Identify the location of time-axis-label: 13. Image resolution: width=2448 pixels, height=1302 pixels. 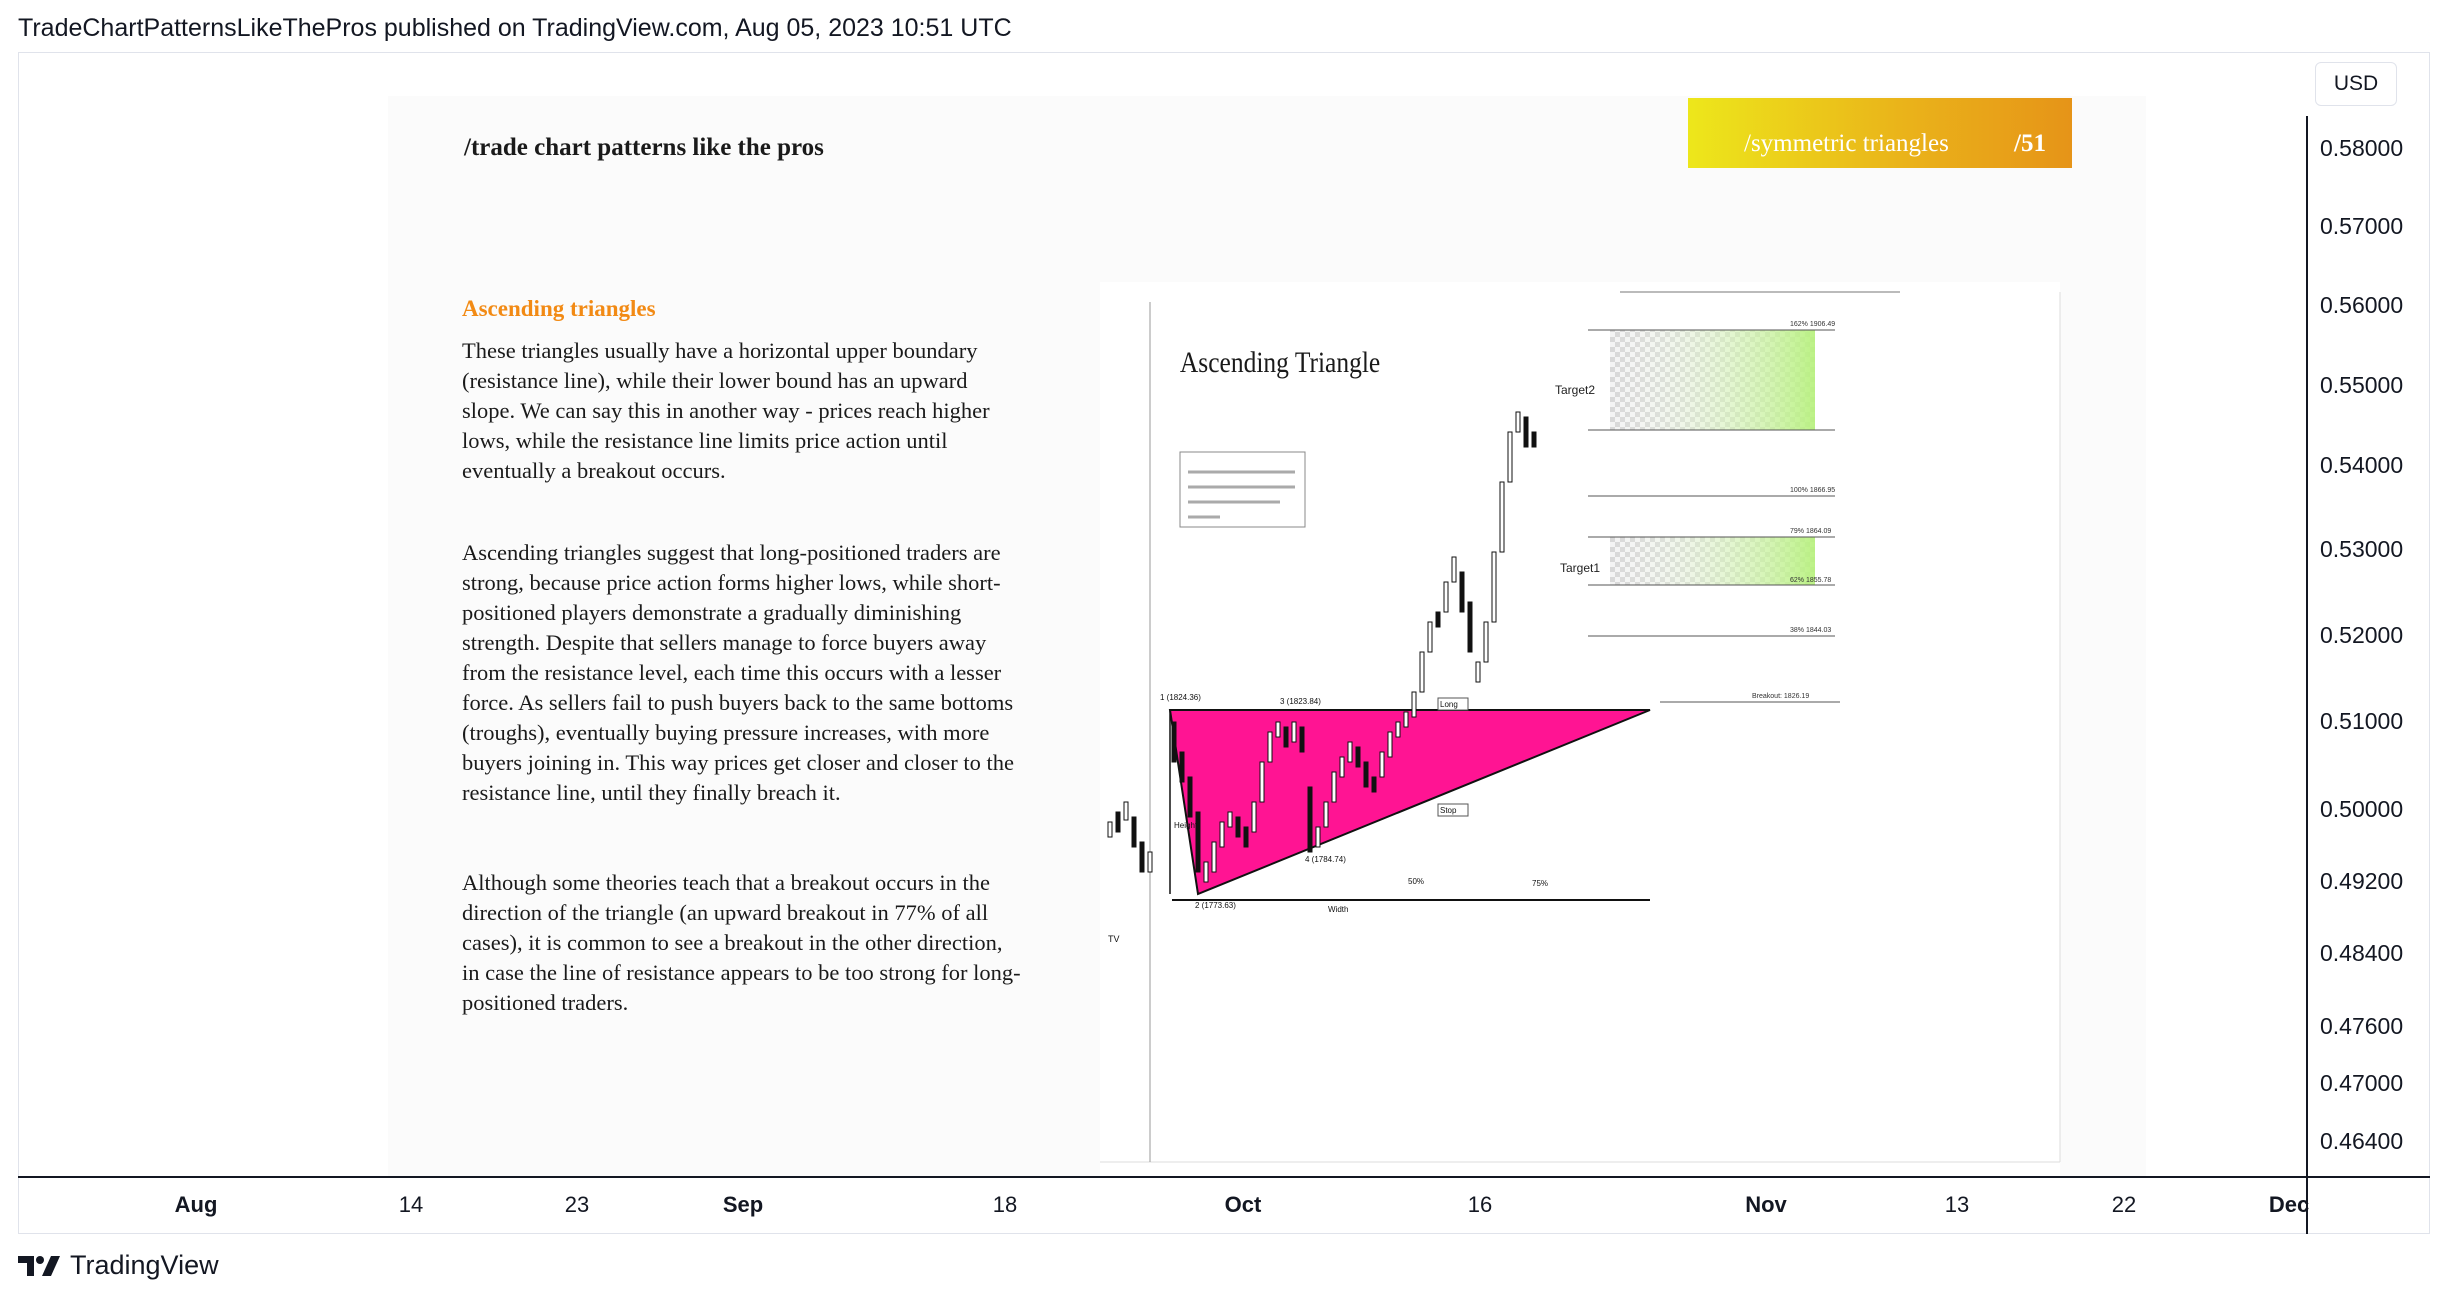
(1957, 1204).